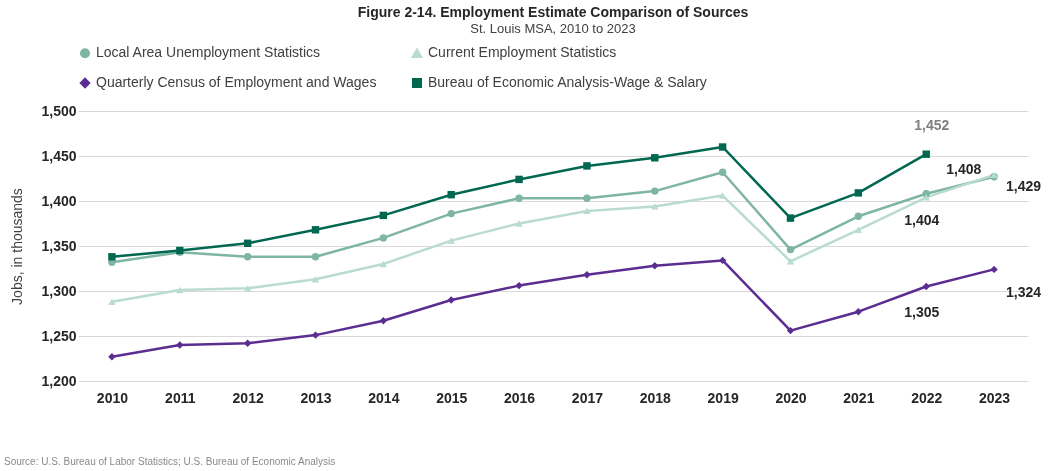  Describe the element at coordinates (932, 125) in the screenshot. I see `data-label: 1,452` at that location.